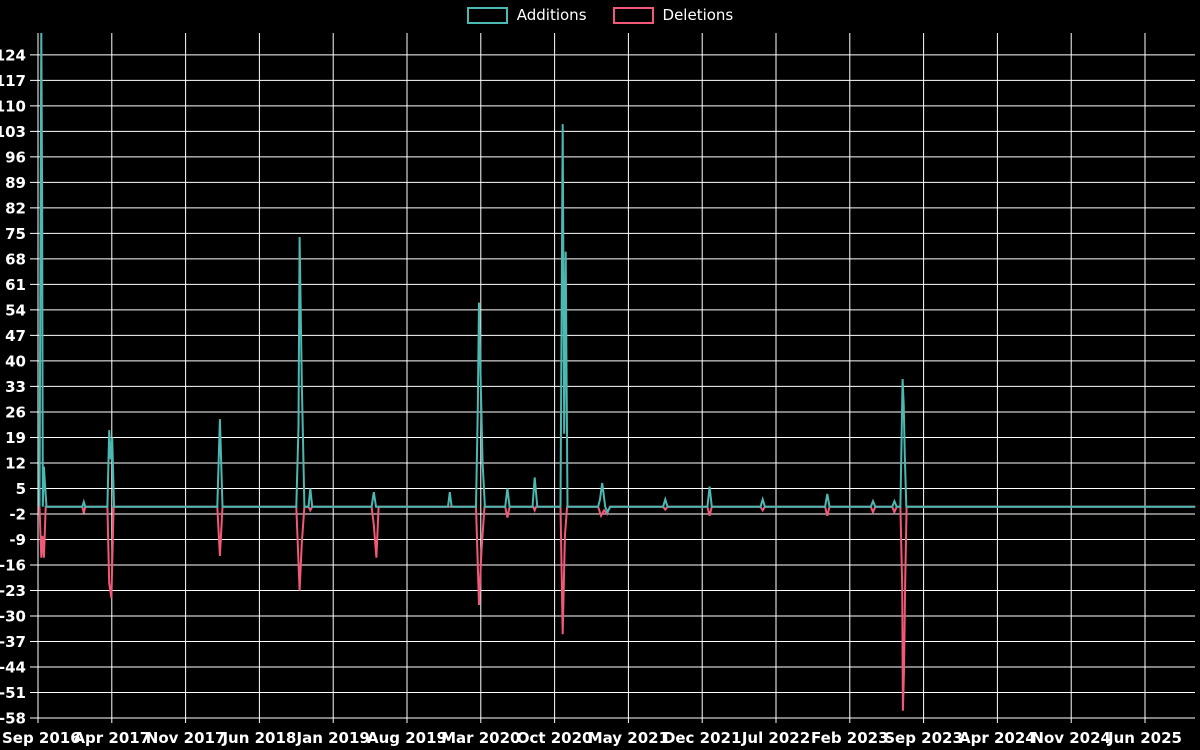 Image resolution: width=1200 pixels, height=750 pixels. Describe the element at coordinates (628, 738) in the screenshot. I see `x-tick-label: May 2021` at that location.